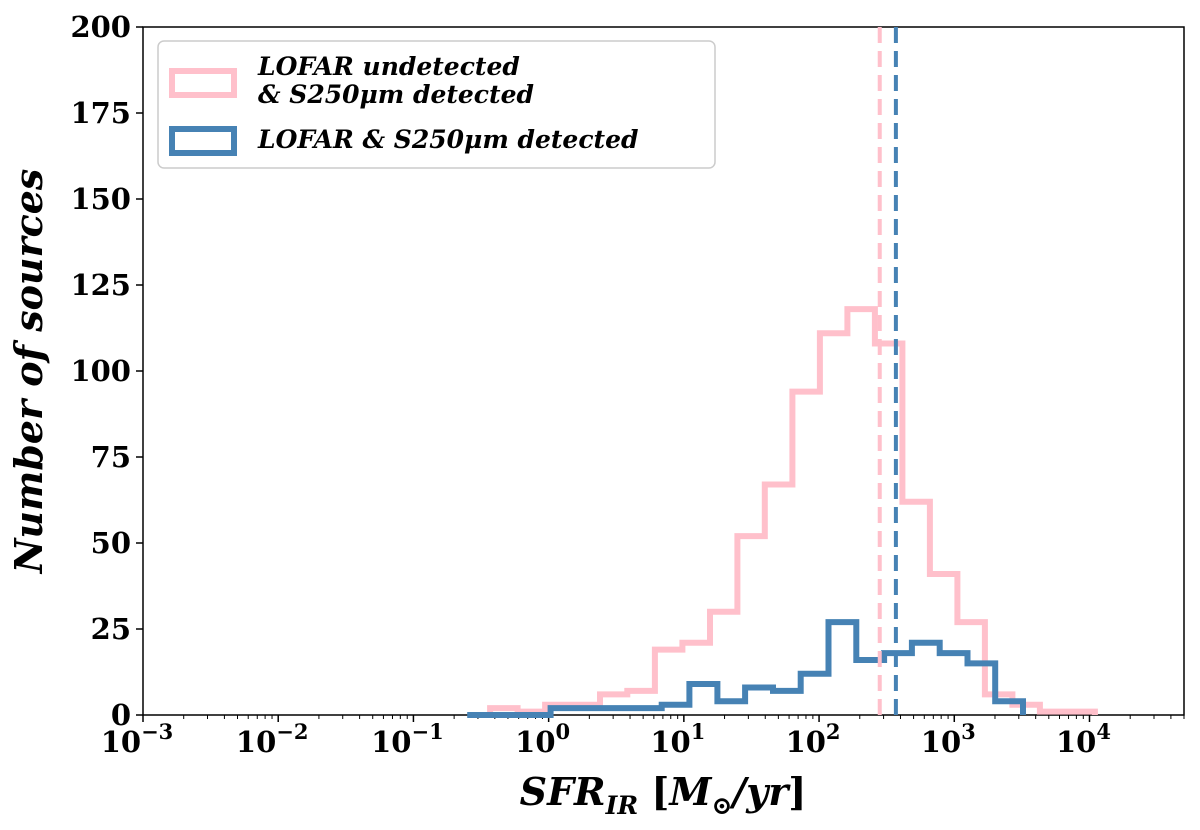 Image resolution: width=1200 pixels, height=830 pixels. What do you see at coordinates (111, 457) in the screenshot?
I see `y-tick-label: 75` at bounding box center [111, 457].